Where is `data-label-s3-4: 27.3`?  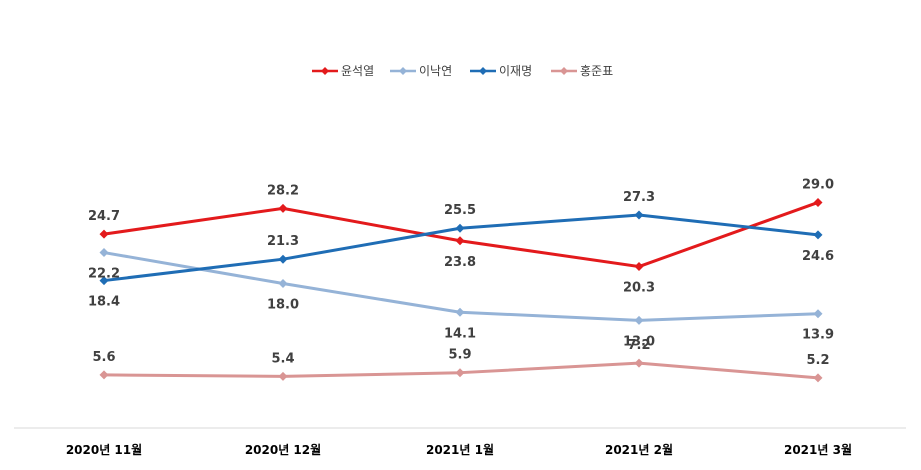
data-label-s3-4: 27.3 is located at coordinates (639, 197).